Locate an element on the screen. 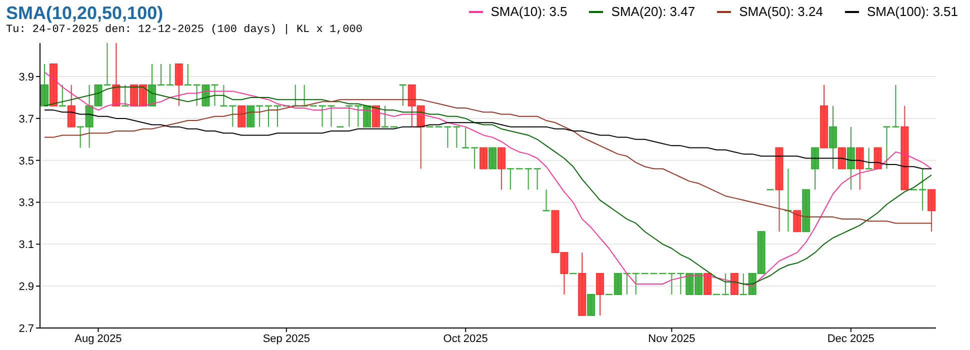 This screenshot has width=970, height=350. y-tick-label: 3.9 is located at coordinates (26, 77).